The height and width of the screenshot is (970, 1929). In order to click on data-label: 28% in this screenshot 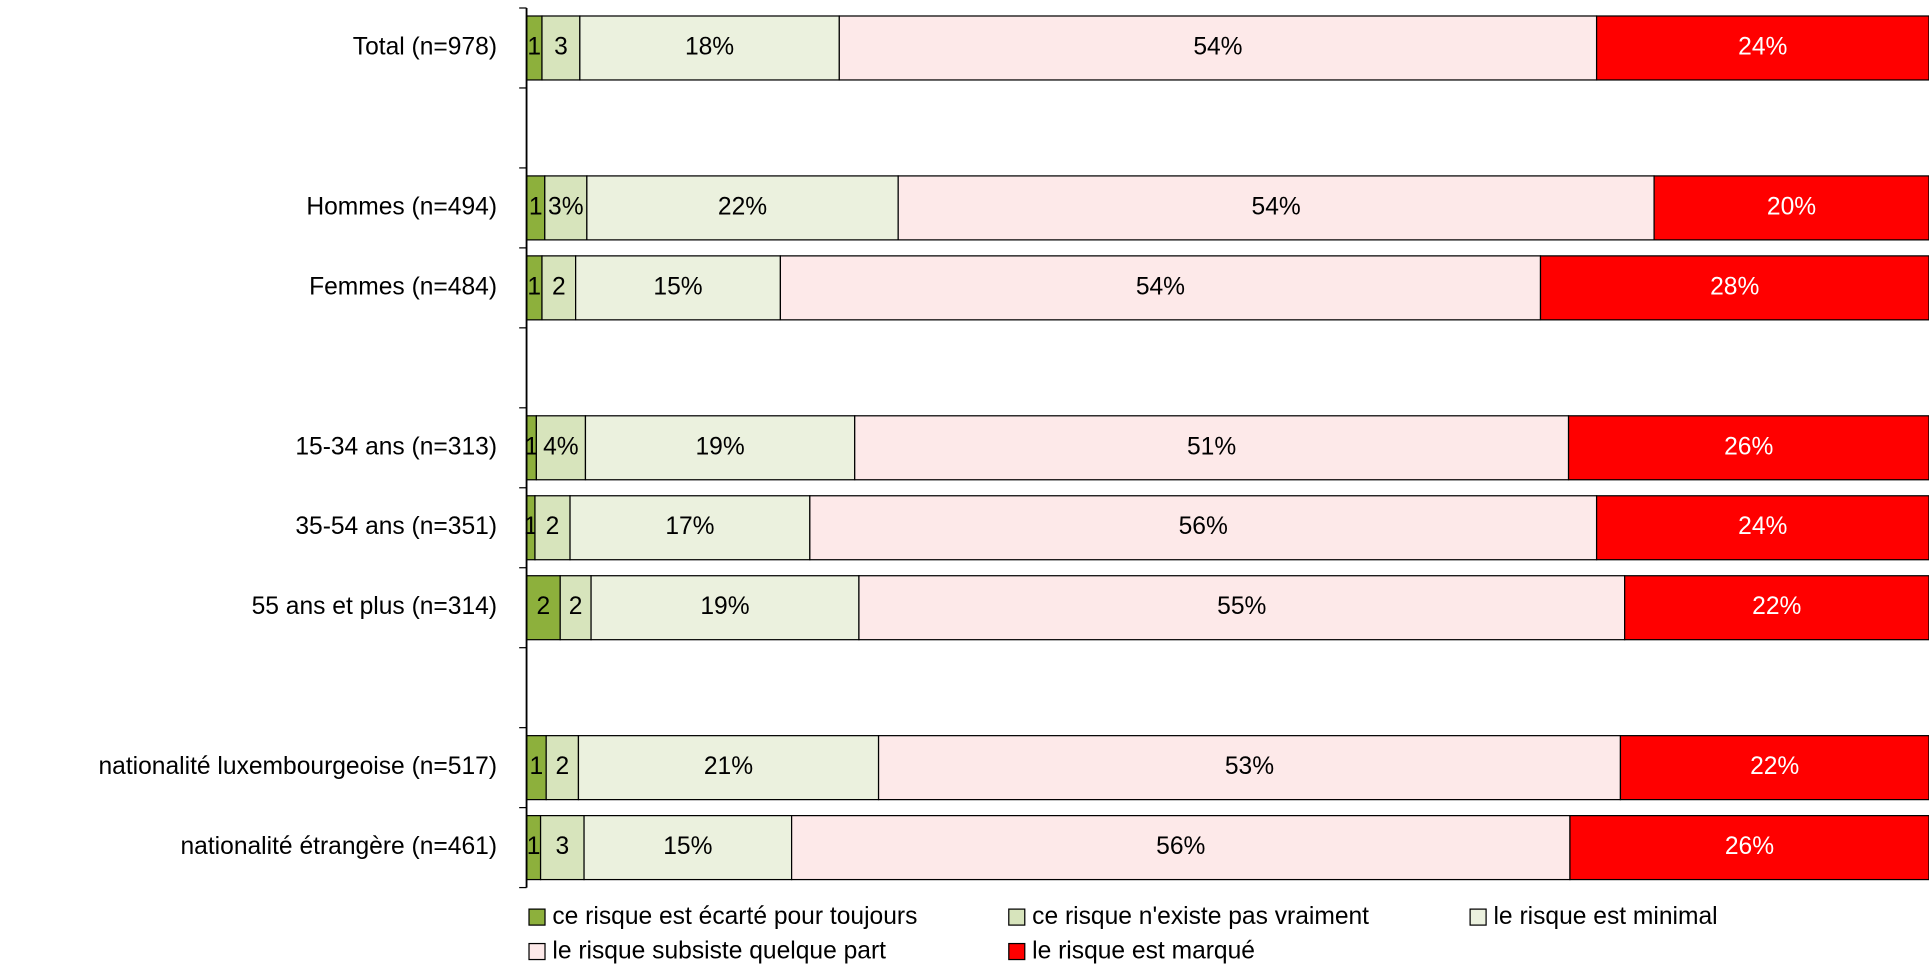, I will do `click(1734, 286)`.